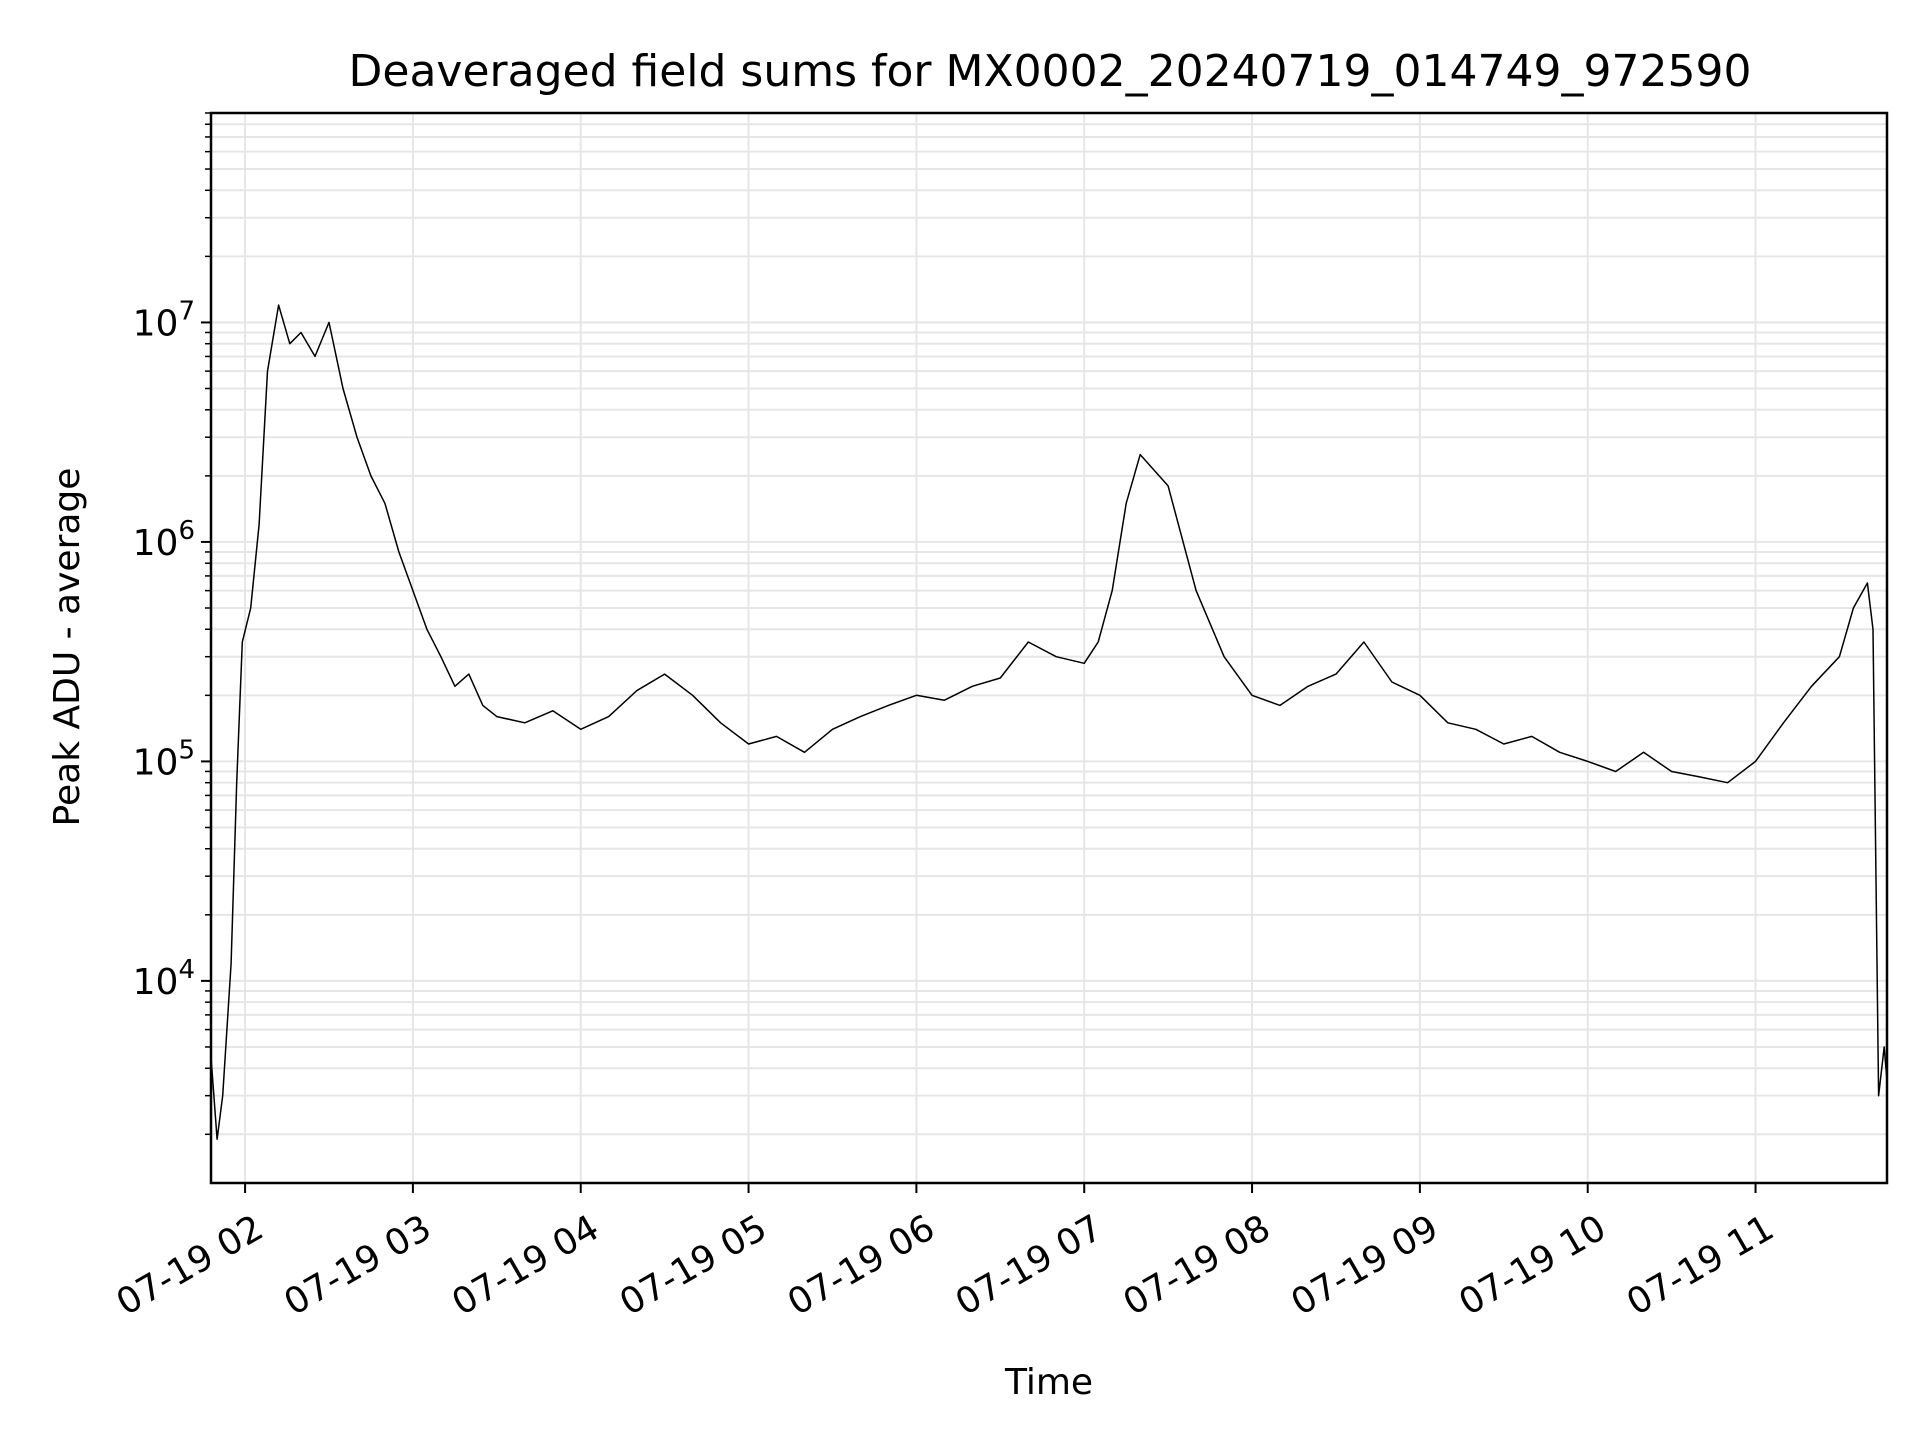 The height and width of the screenshot is (1440, 1920). What do you see at coordinates (164, 759) in the screenshot?
I see `y-tick-label: 10⁵` at bounding box center [164, 759].